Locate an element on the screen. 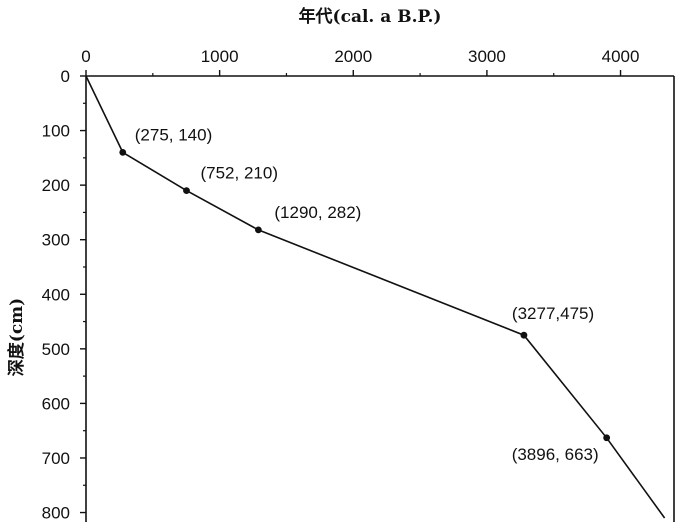 The width and height of the screenshot is (700, 532). x-tick-label: 4000 is located at coordinates (621, 56).